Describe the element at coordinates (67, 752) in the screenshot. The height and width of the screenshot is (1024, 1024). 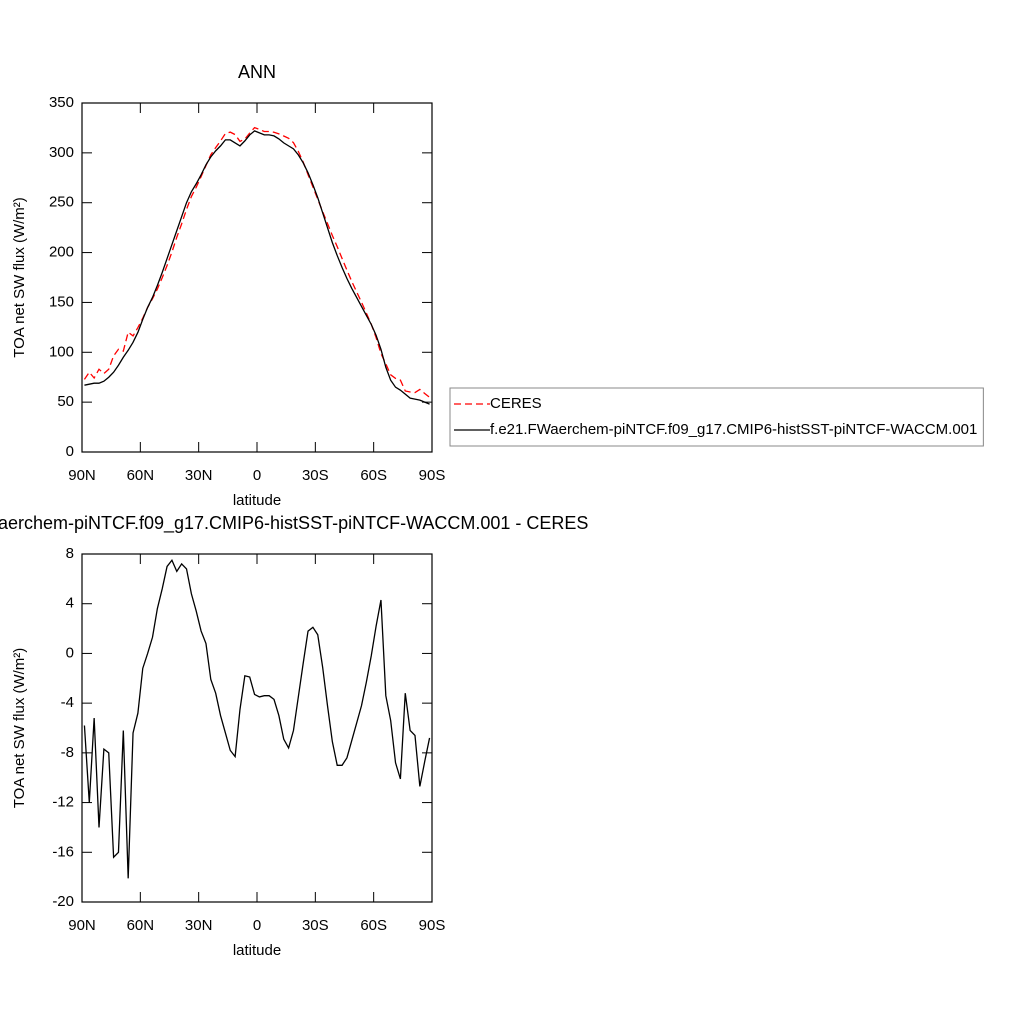
I see `y-tick-label: -8` at that location.